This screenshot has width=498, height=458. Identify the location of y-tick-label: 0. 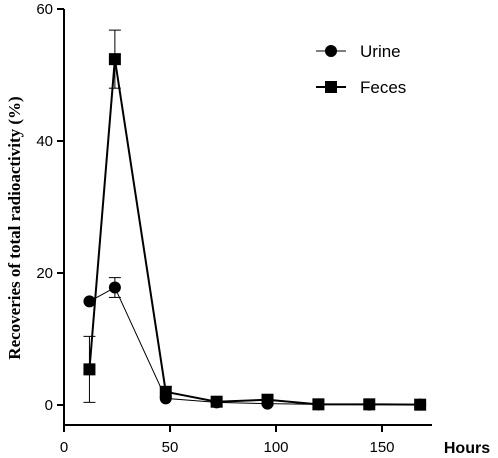
(49, 405).